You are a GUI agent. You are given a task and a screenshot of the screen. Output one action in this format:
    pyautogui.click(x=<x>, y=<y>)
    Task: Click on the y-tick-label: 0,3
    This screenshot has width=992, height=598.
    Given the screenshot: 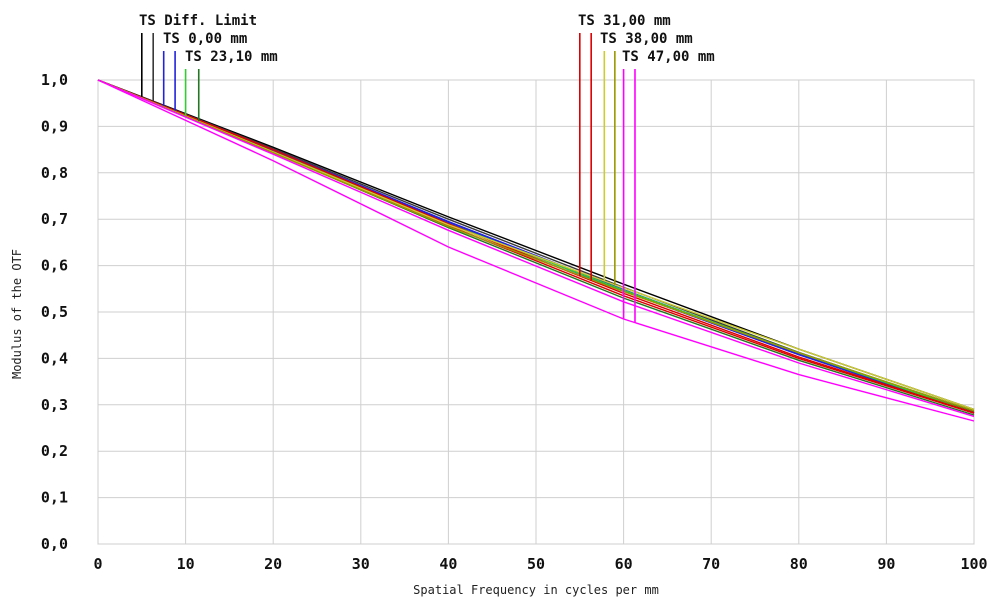 What is the action you would take?
    pyautogui.click(x=54, y=405)
    